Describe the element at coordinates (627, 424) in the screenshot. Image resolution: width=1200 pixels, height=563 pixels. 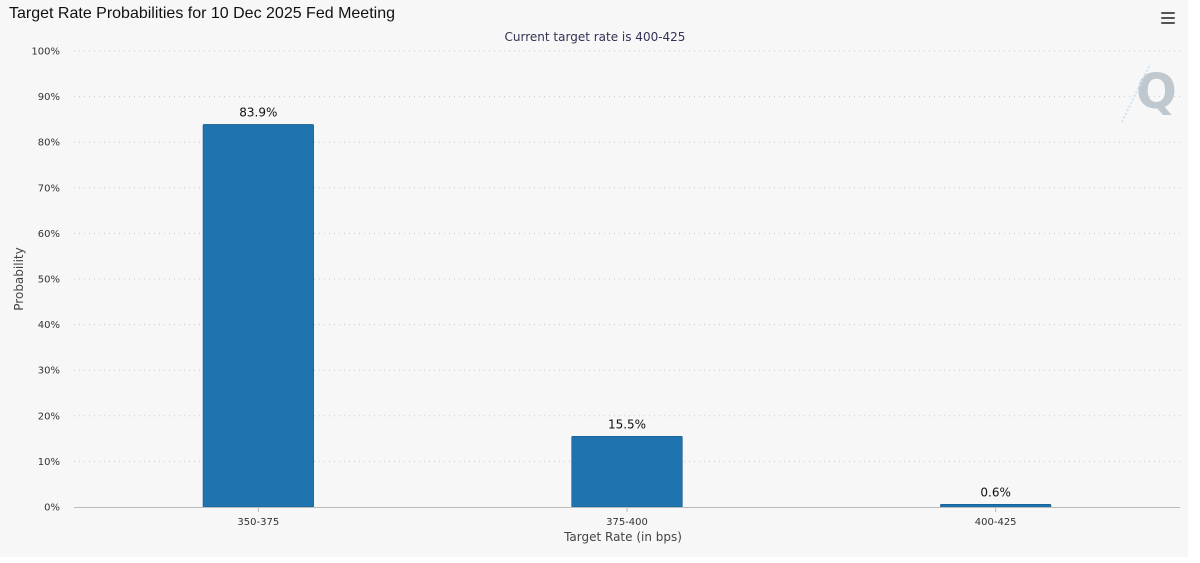
I see `bar-value-label: 15.5%` at that location.